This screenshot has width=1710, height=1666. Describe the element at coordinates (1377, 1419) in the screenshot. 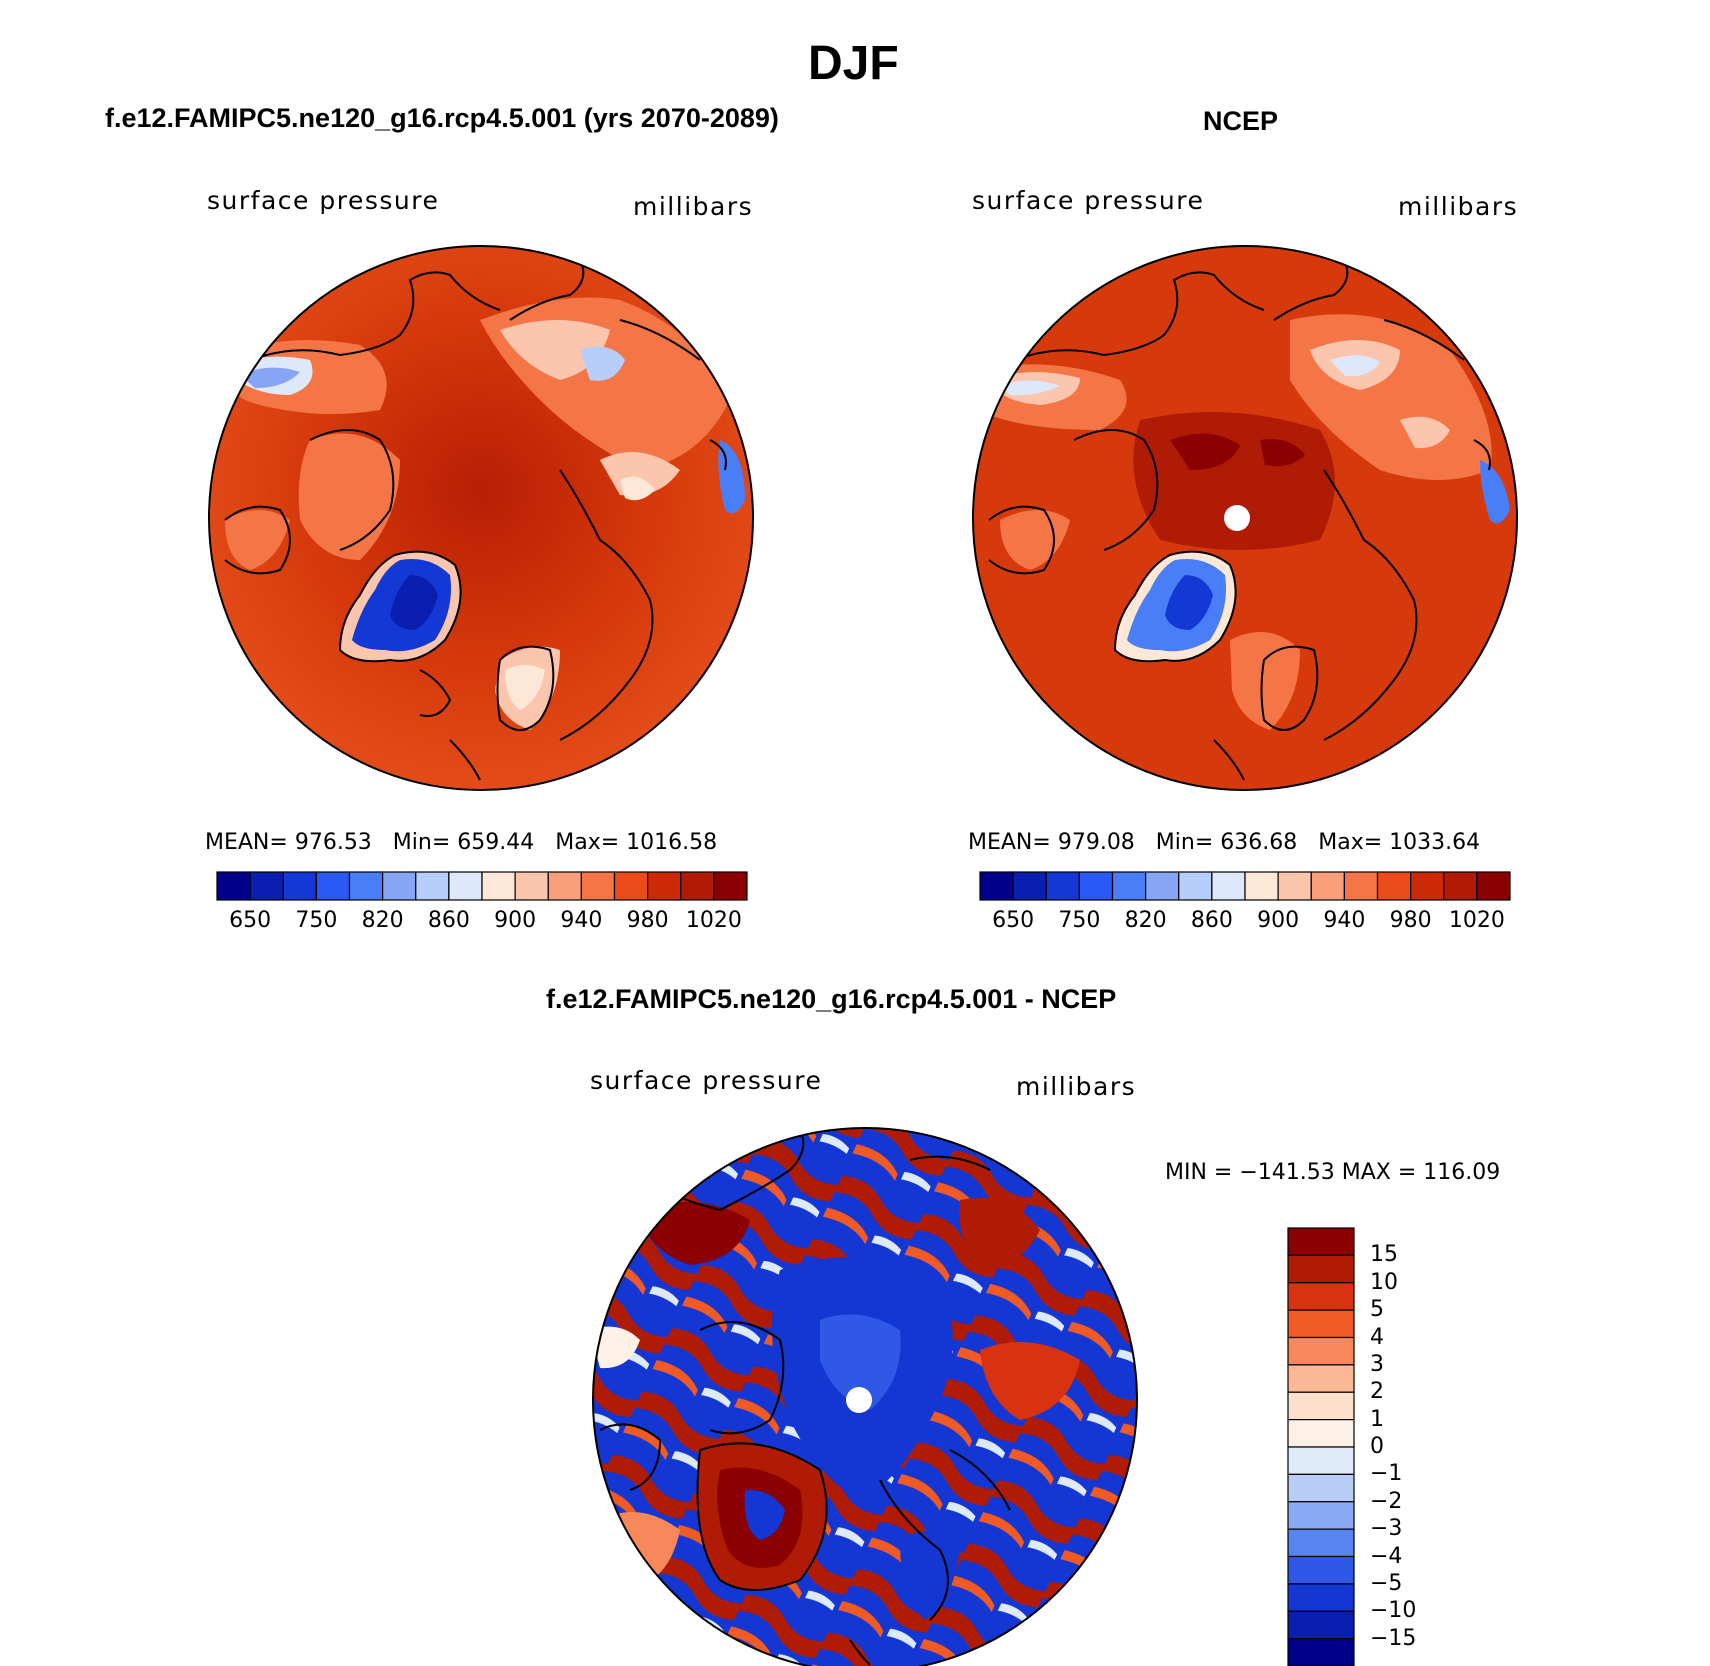

I see `diff-colorbar-label: 1` at that location.